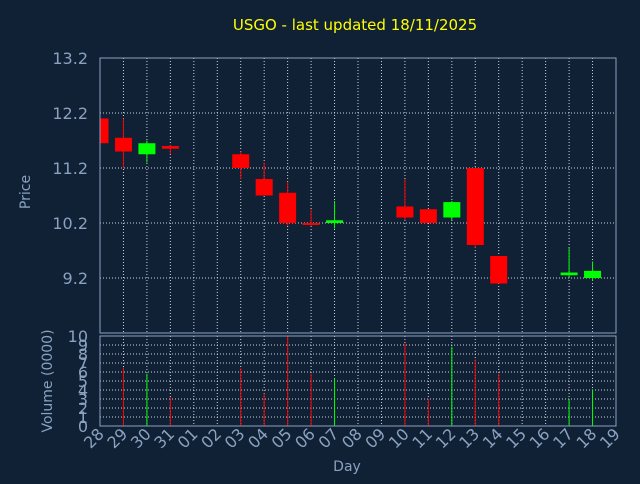 This screenshot has height=484, width=640. I want to click on volume-tick-label: 7, so click(83, 363).